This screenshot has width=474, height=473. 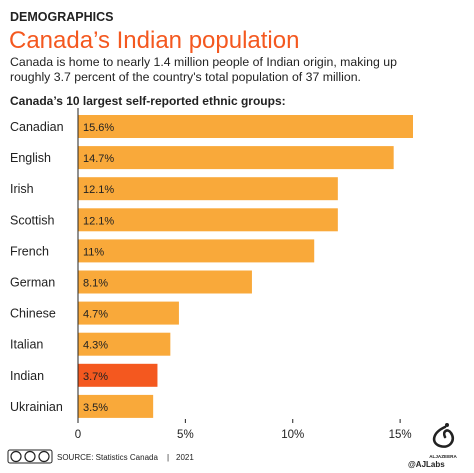 I want to click on section-label: DEMOGRAPHICS, so click(x=61, y=17).